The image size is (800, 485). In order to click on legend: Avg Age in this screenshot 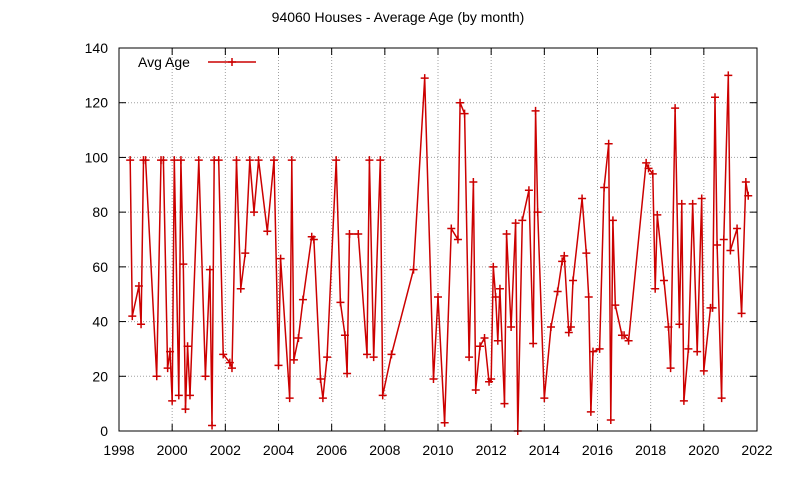, I will do `click(197, 62)`.